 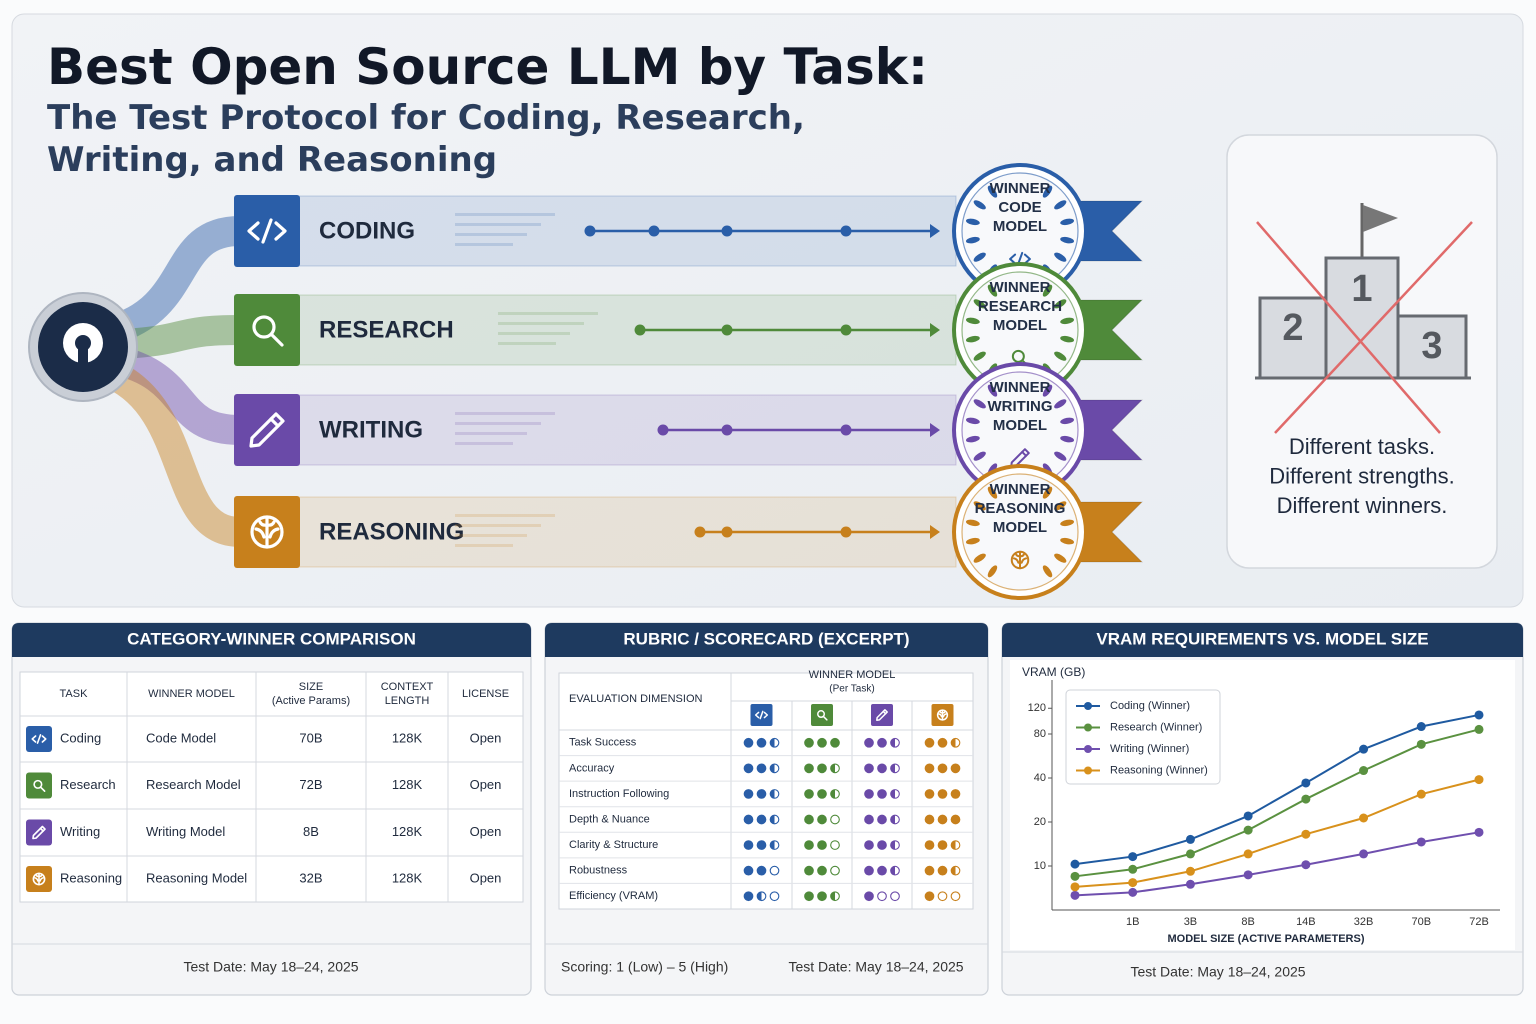 I want to click on column-header: SIZE, so click(x=311, y=687).